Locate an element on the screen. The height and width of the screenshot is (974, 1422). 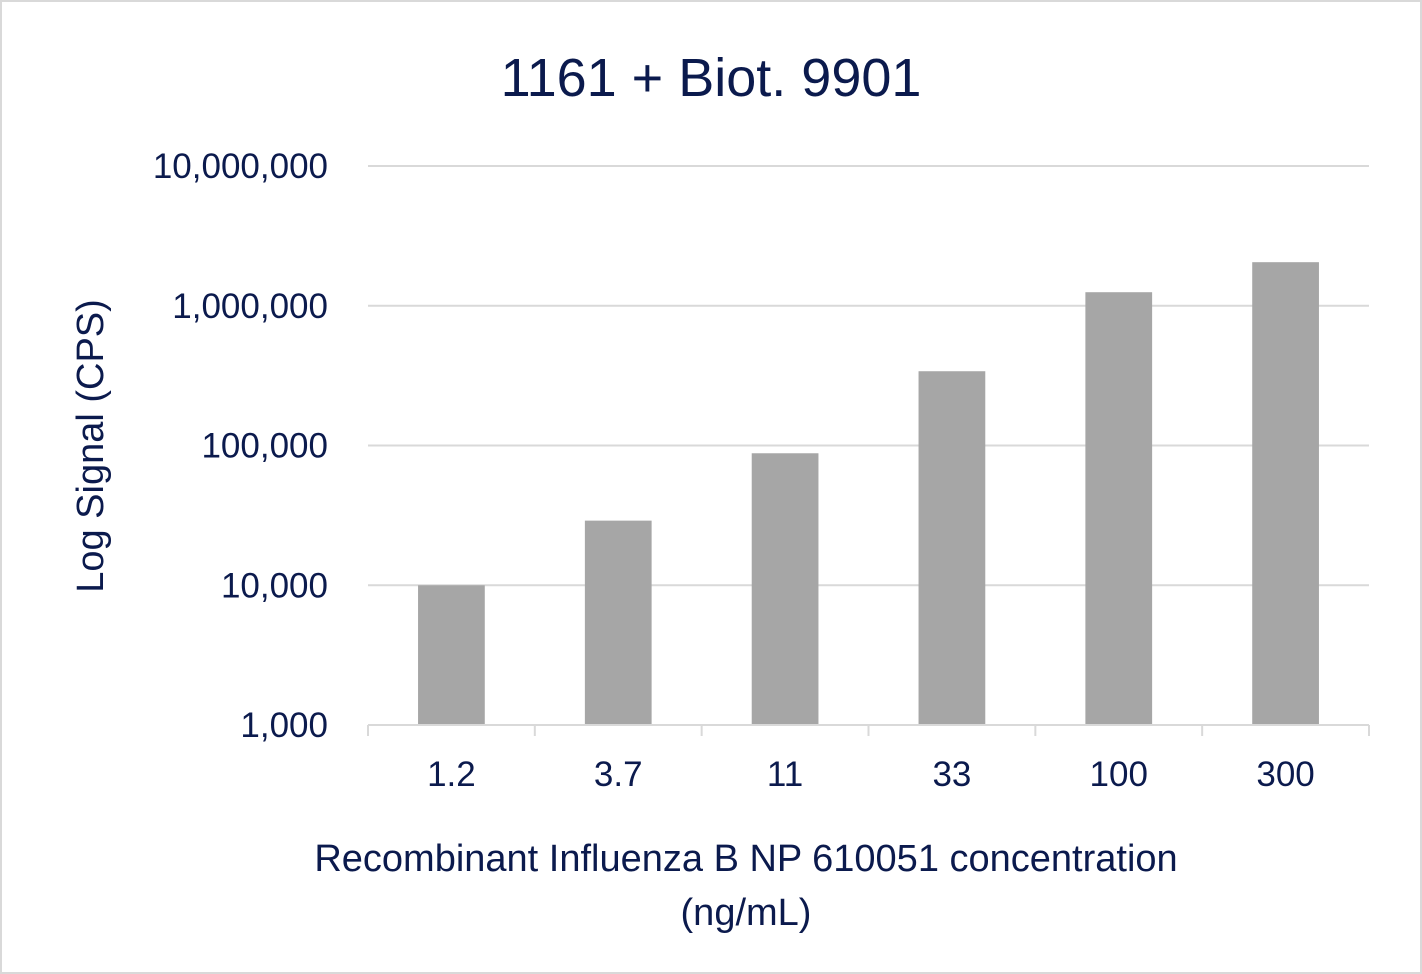
y-tick-labels: 1,000 10,000 100,000 1,000,000 10,000,000 is located at coordinates (240, 446).